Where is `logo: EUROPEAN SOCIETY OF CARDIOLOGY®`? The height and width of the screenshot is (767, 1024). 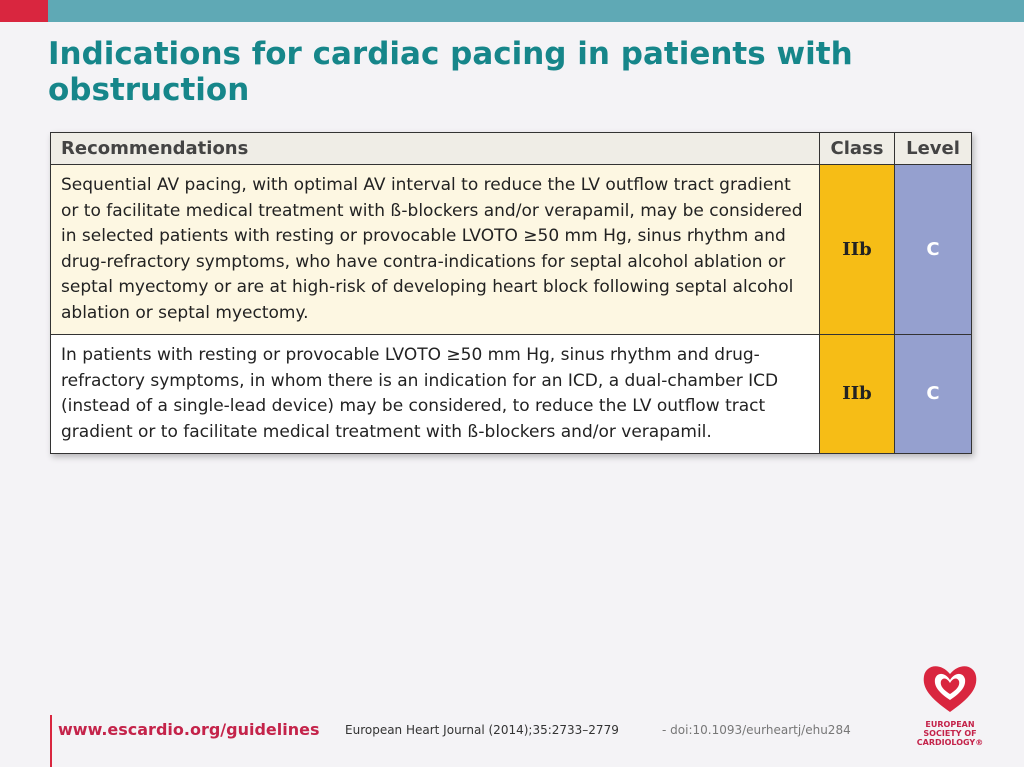 logo: EUROPEAN SOCIETY OF CARDIOLOGY® is located at coordinates (950, 703).